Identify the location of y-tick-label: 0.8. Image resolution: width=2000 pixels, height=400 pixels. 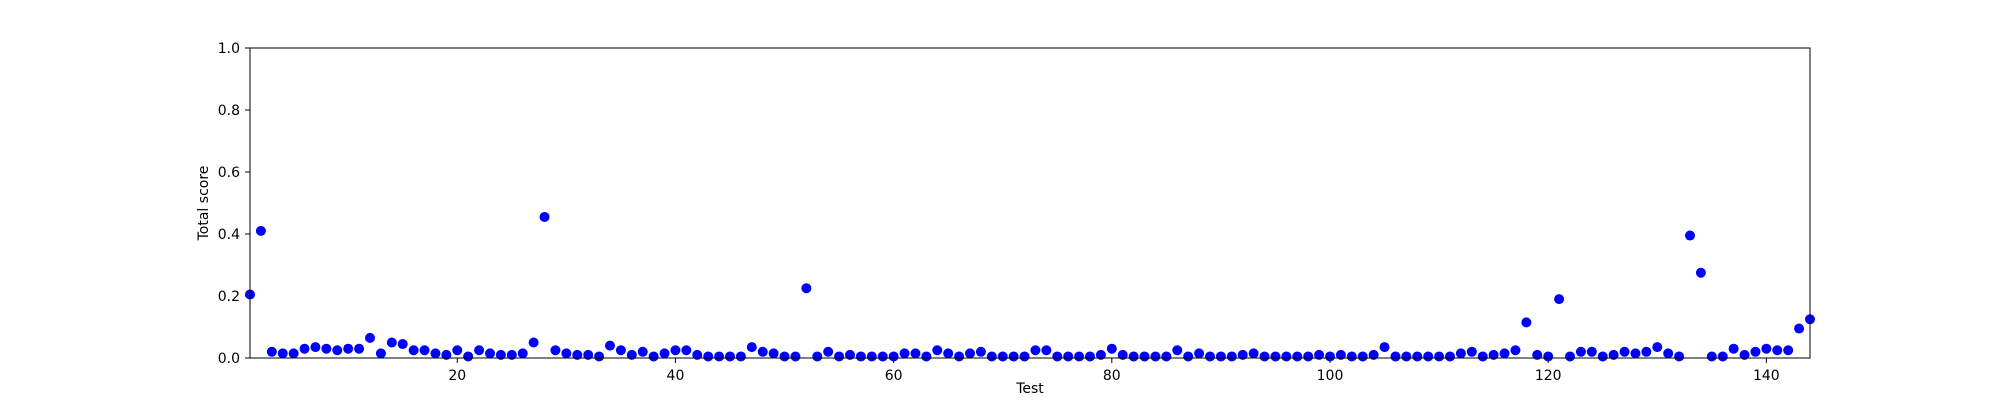
(229, 111).